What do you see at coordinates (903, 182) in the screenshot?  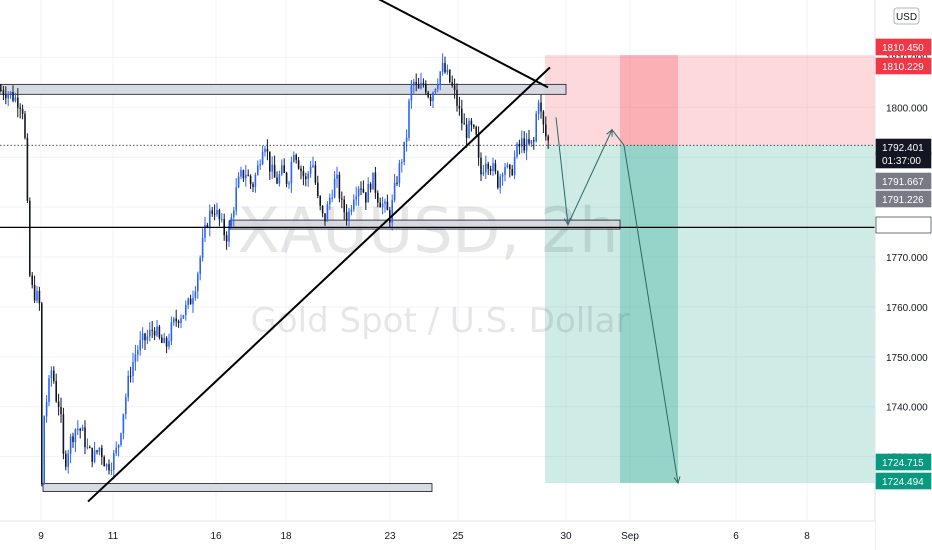 I see `price-badge-label: 1791.667` at bounding box center [903, 182].